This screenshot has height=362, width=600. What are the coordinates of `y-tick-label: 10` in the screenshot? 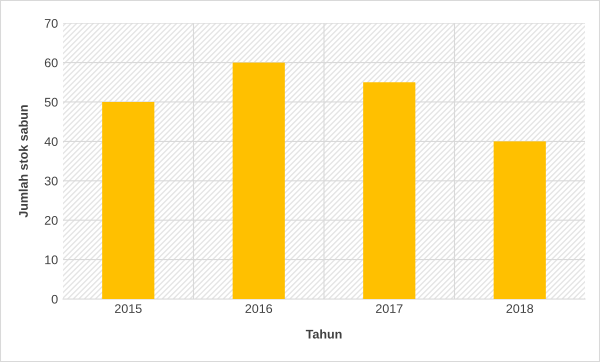 It's located at (51, 259).